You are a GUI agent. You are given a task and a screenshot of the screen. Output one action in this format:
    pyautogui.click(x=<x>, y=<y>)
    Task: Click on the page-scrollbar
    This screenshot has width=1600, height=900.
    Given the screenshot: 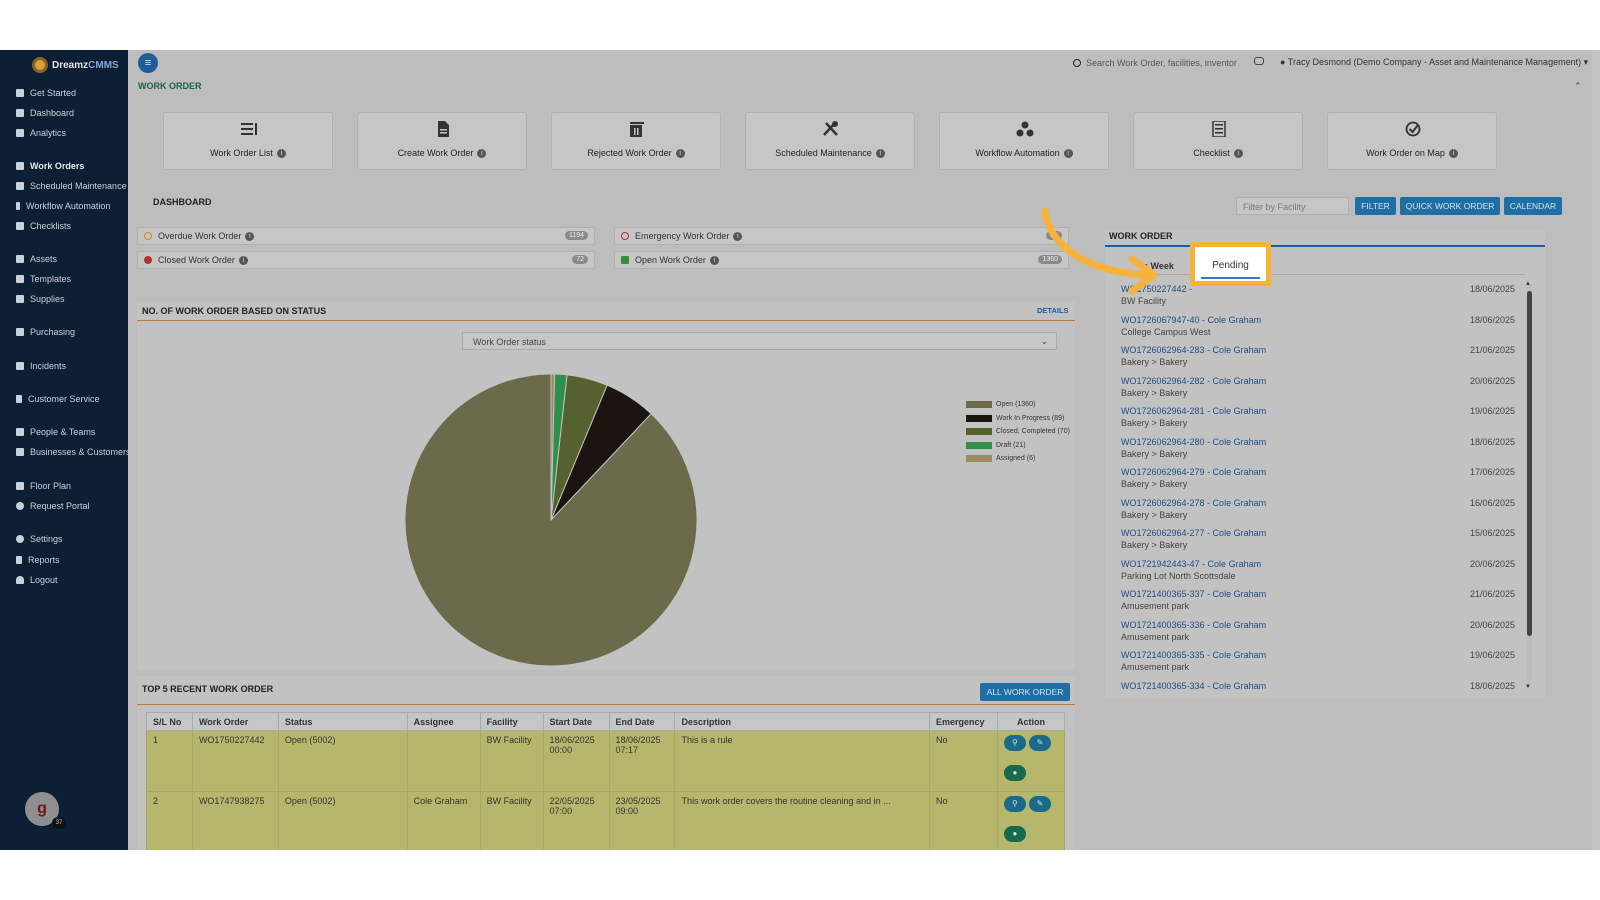 What is the action you would take?
    pyautogui.click(x=1596, y=450)
    